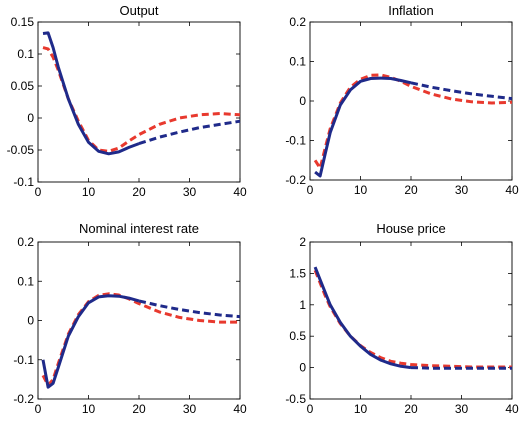  Describe the element at coordinates (138, 10) in the screenshot. I see `panel-title-output: Output` at that location.